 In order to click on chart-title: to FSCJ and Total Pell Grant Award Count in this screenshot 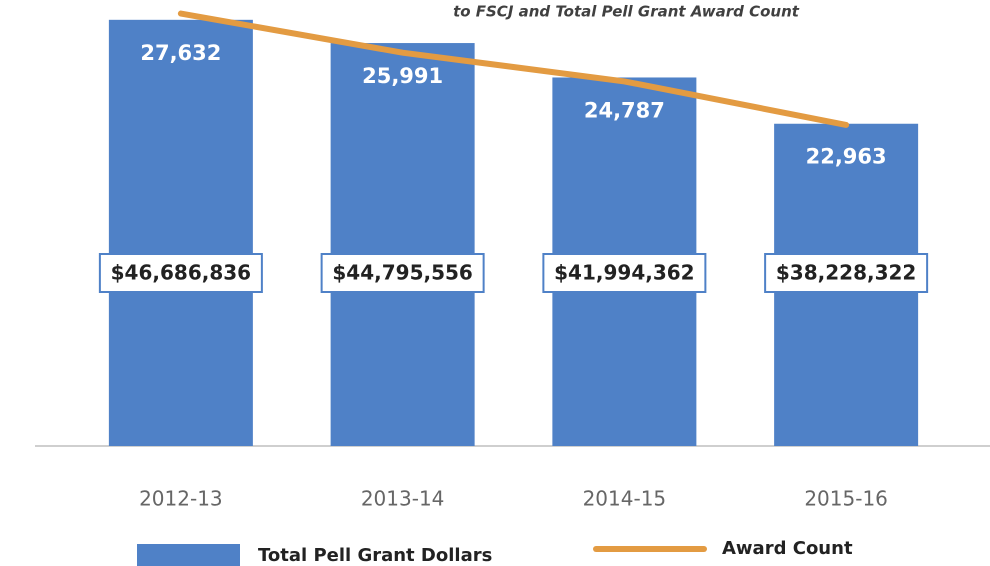, I will do `click(626, 12)`.